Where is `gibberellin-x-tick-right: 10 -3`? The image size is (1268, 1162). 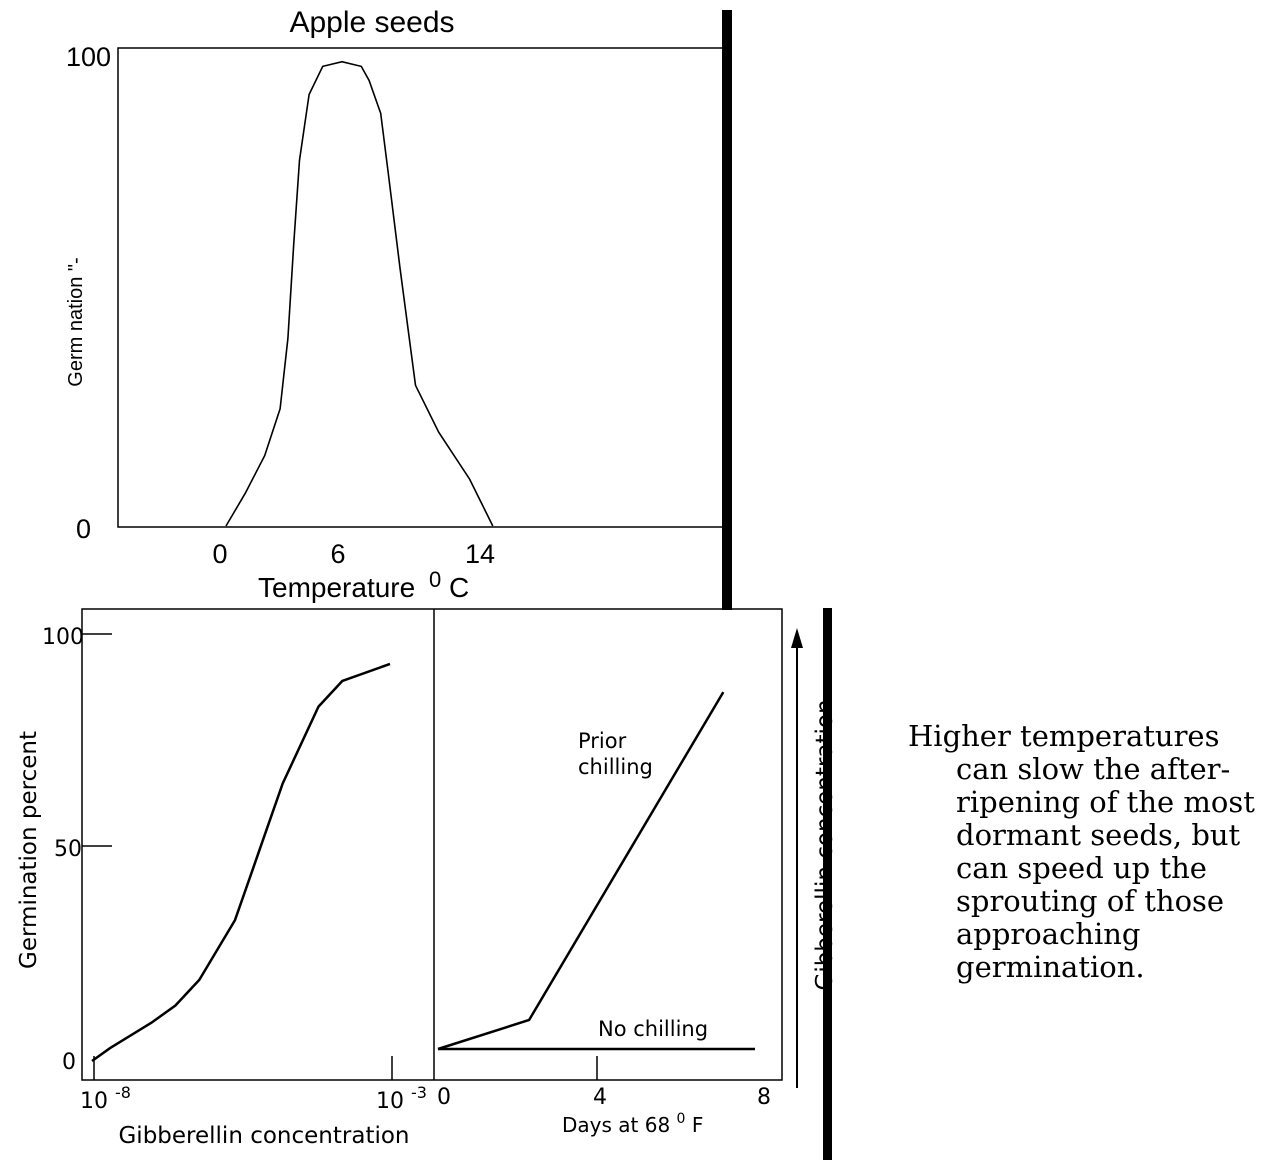 gibberellin-x-tick-right: 10 -3 is located at coordinates (401, 1098).